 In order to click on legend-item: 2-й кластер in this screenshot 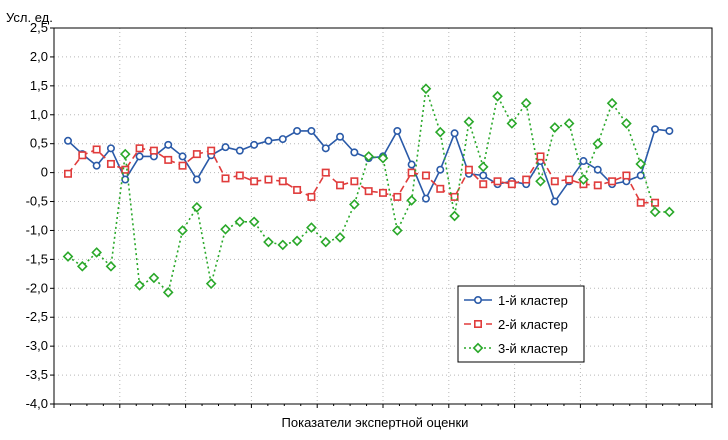, I will do `click(516, 324)`.